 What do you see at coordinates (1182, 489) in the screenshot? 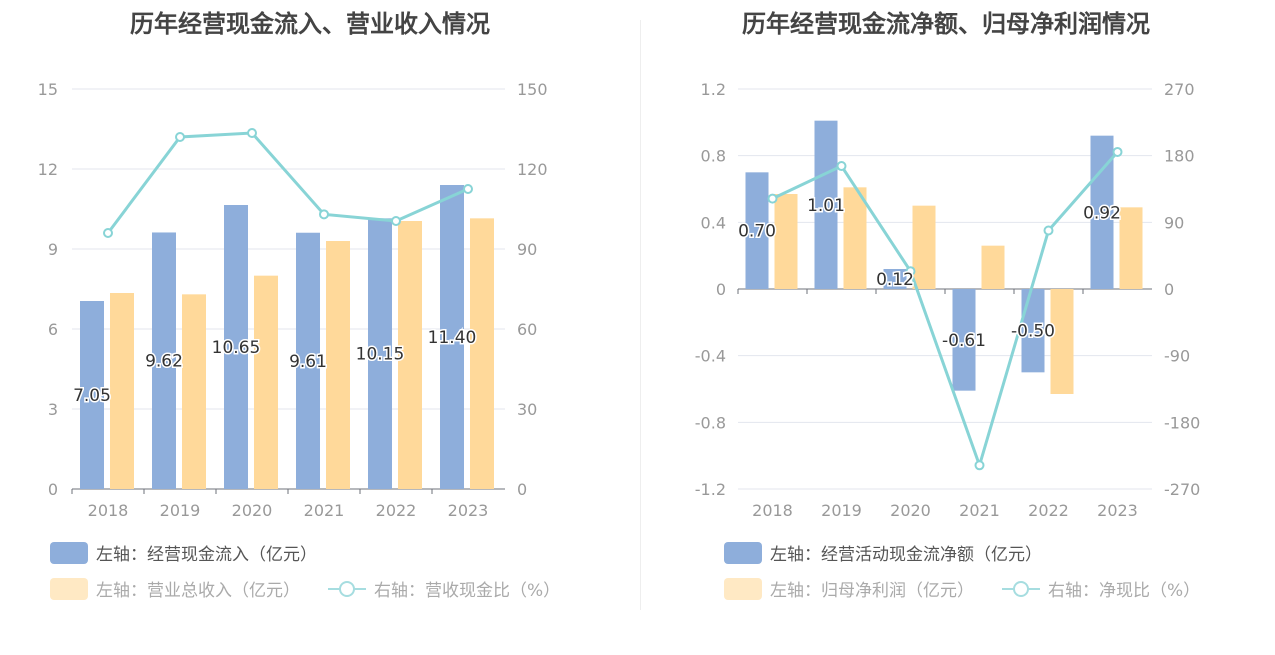
I see `y-tick-label-right: -270` at bounding box center [1182, 489].